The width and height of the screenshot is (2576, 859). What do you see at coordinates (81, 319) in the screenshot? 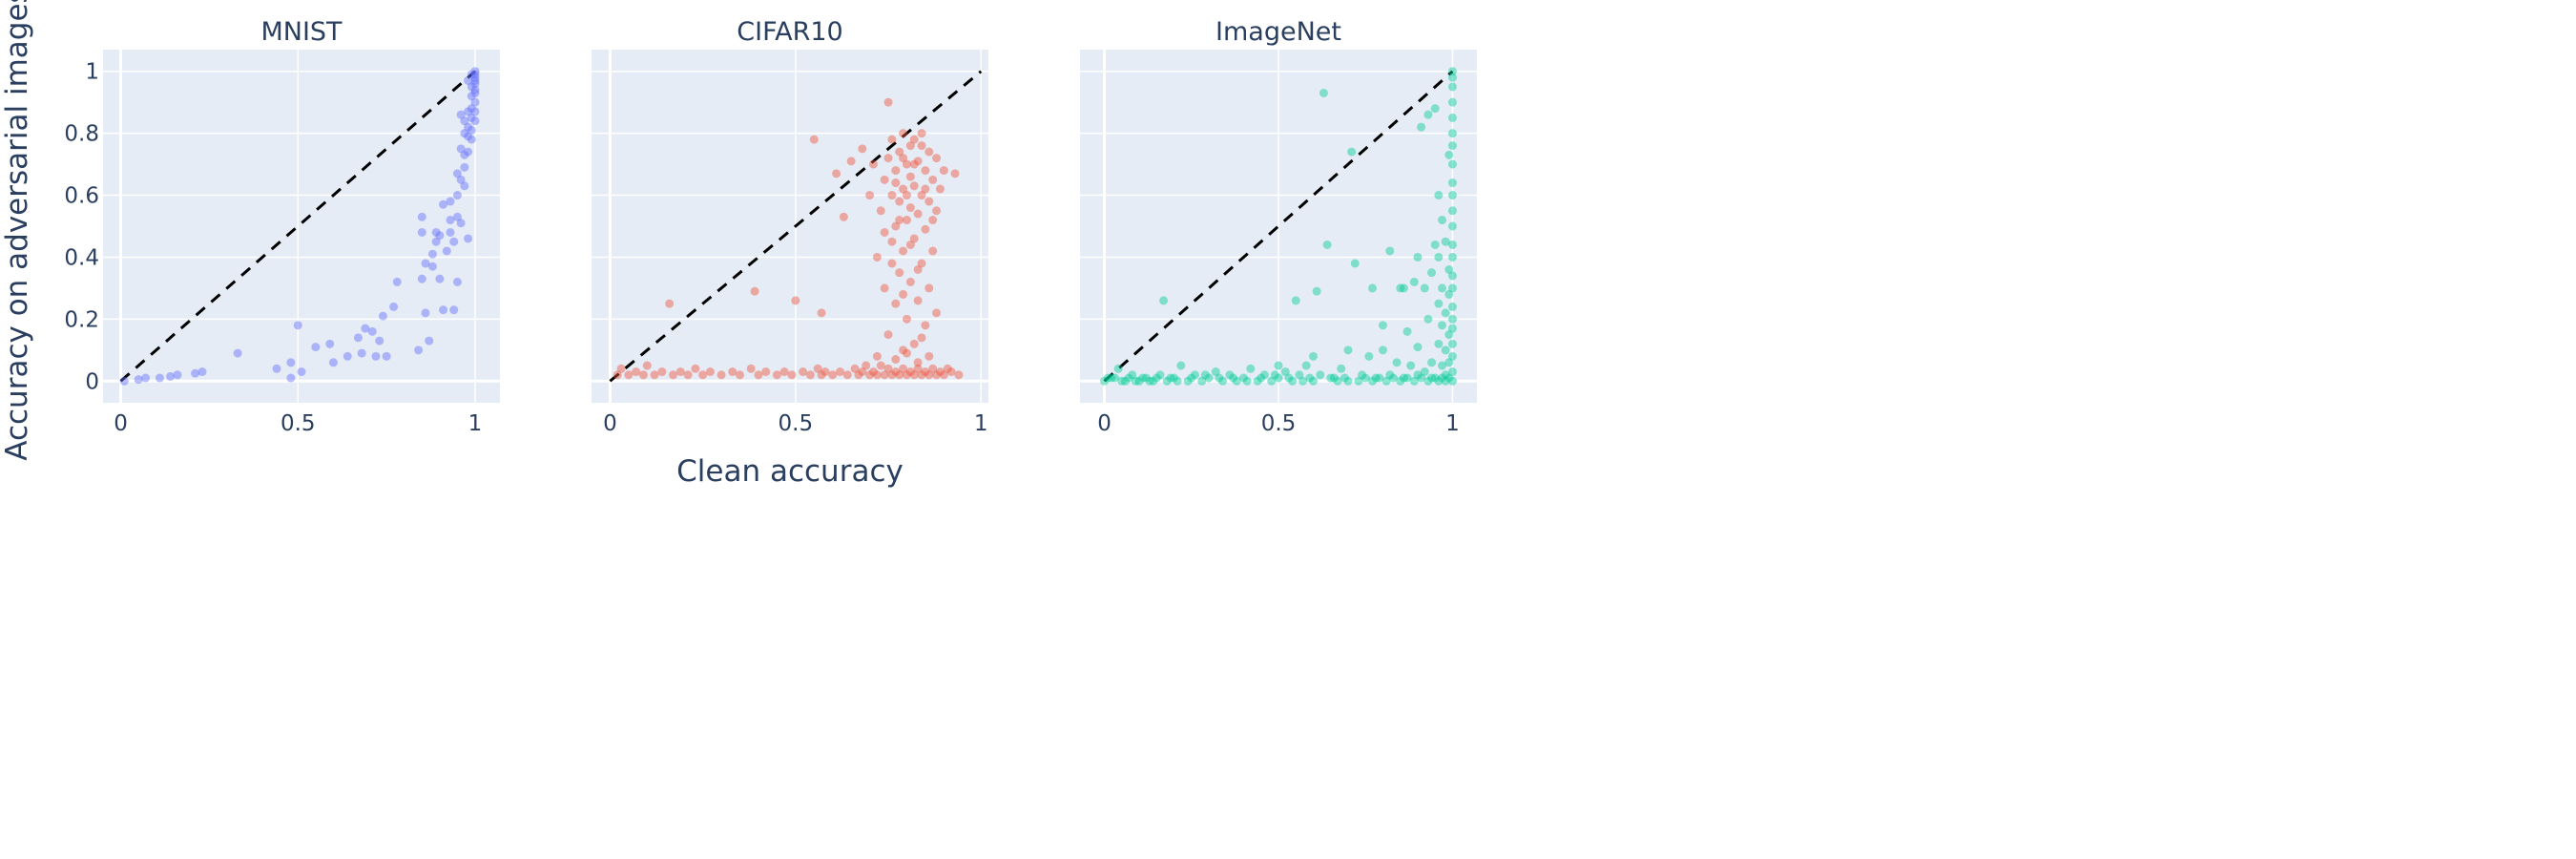
I see `y-tick-label: 0.2` at bounding box center [81, 319].